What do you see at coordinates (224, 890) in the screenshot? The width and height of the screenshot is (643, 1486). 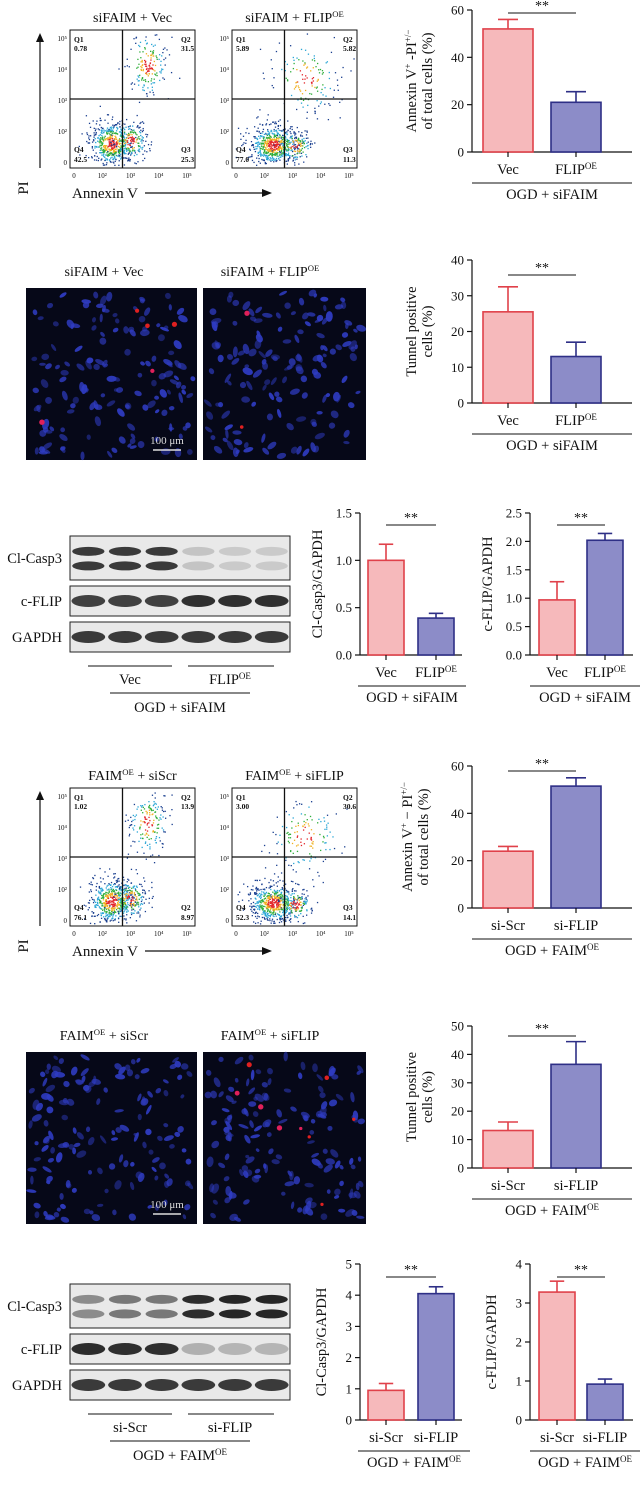 I see `y-tick-label: 10²` at bounding box center [224, 890].